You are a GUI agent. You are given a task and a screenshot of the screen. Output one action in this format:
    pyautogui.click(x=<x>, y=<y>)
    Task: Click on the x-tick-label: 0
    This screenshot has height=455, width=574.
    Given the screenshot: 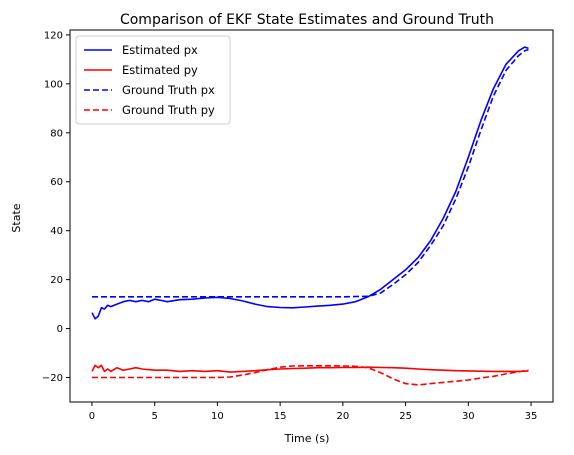 What is the action you would take?
    pyautogui.click(x=92, y=416)
    